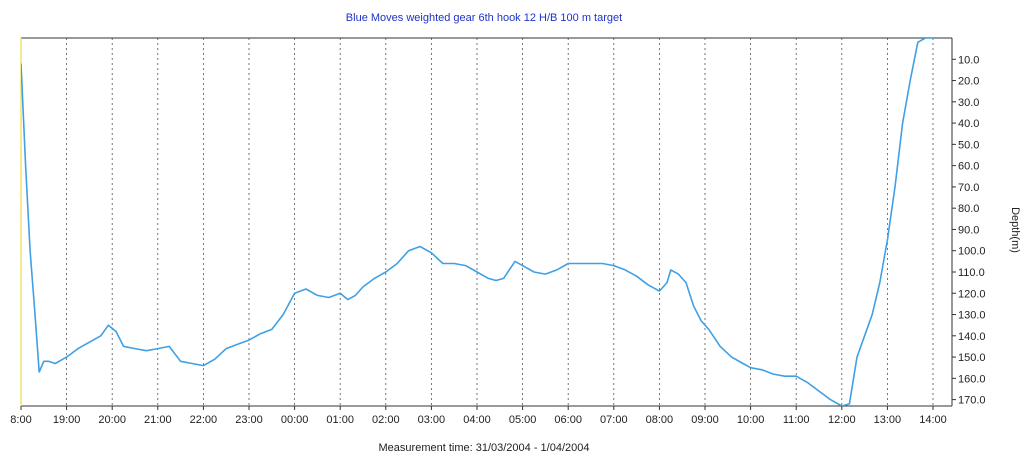 Image resolution: width=1024 pixels, height=455 pixels. Describe the element at coordinates (888, 420) in the screenshot. I see `x-tick-label: 13:00` at that location.